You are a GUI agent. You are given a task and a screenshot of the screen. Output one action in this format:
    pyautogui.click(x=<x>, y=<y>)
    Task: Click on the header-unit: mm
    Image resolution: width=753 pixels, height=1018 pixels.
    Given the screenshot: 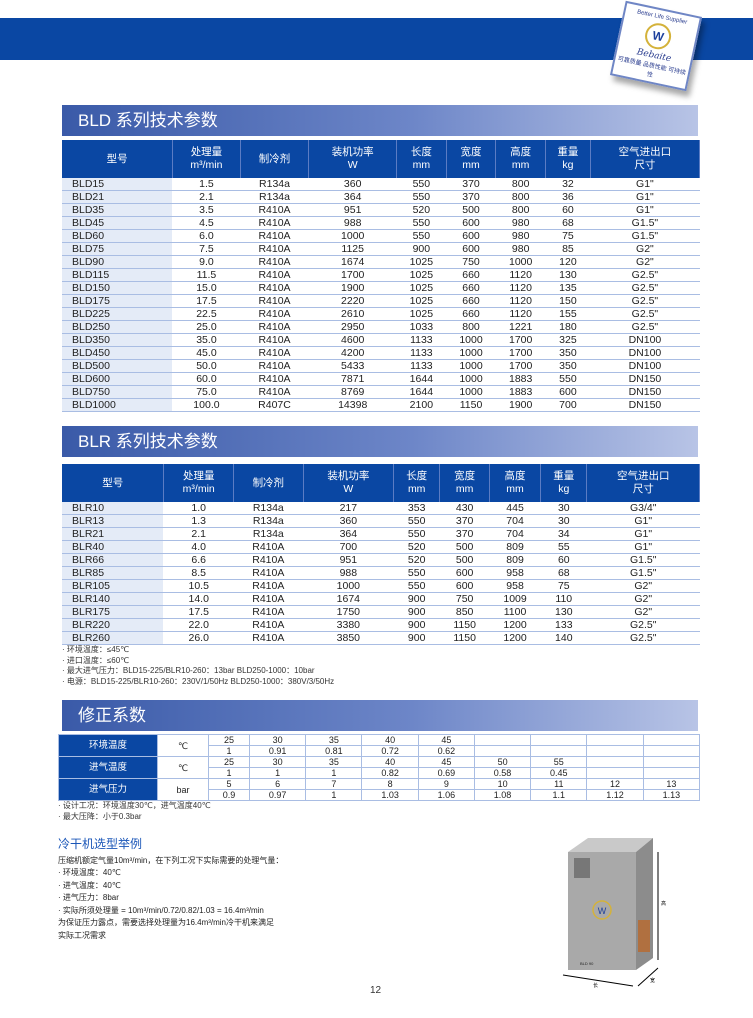 What is the action you would take?
    pyautogui.click(x=416, y=489)
    